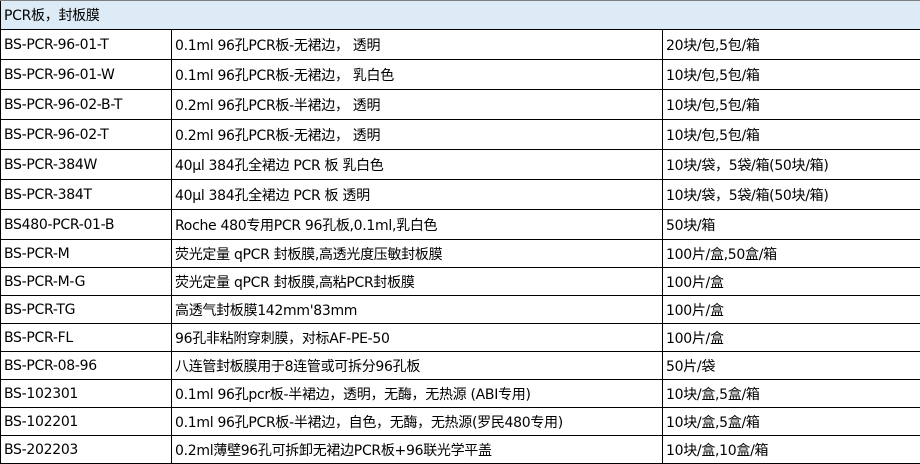 The height and width of the screenshot is (464, 920). I want to click on product-code-cell: BS-PCR-FL, so click(86, 337).